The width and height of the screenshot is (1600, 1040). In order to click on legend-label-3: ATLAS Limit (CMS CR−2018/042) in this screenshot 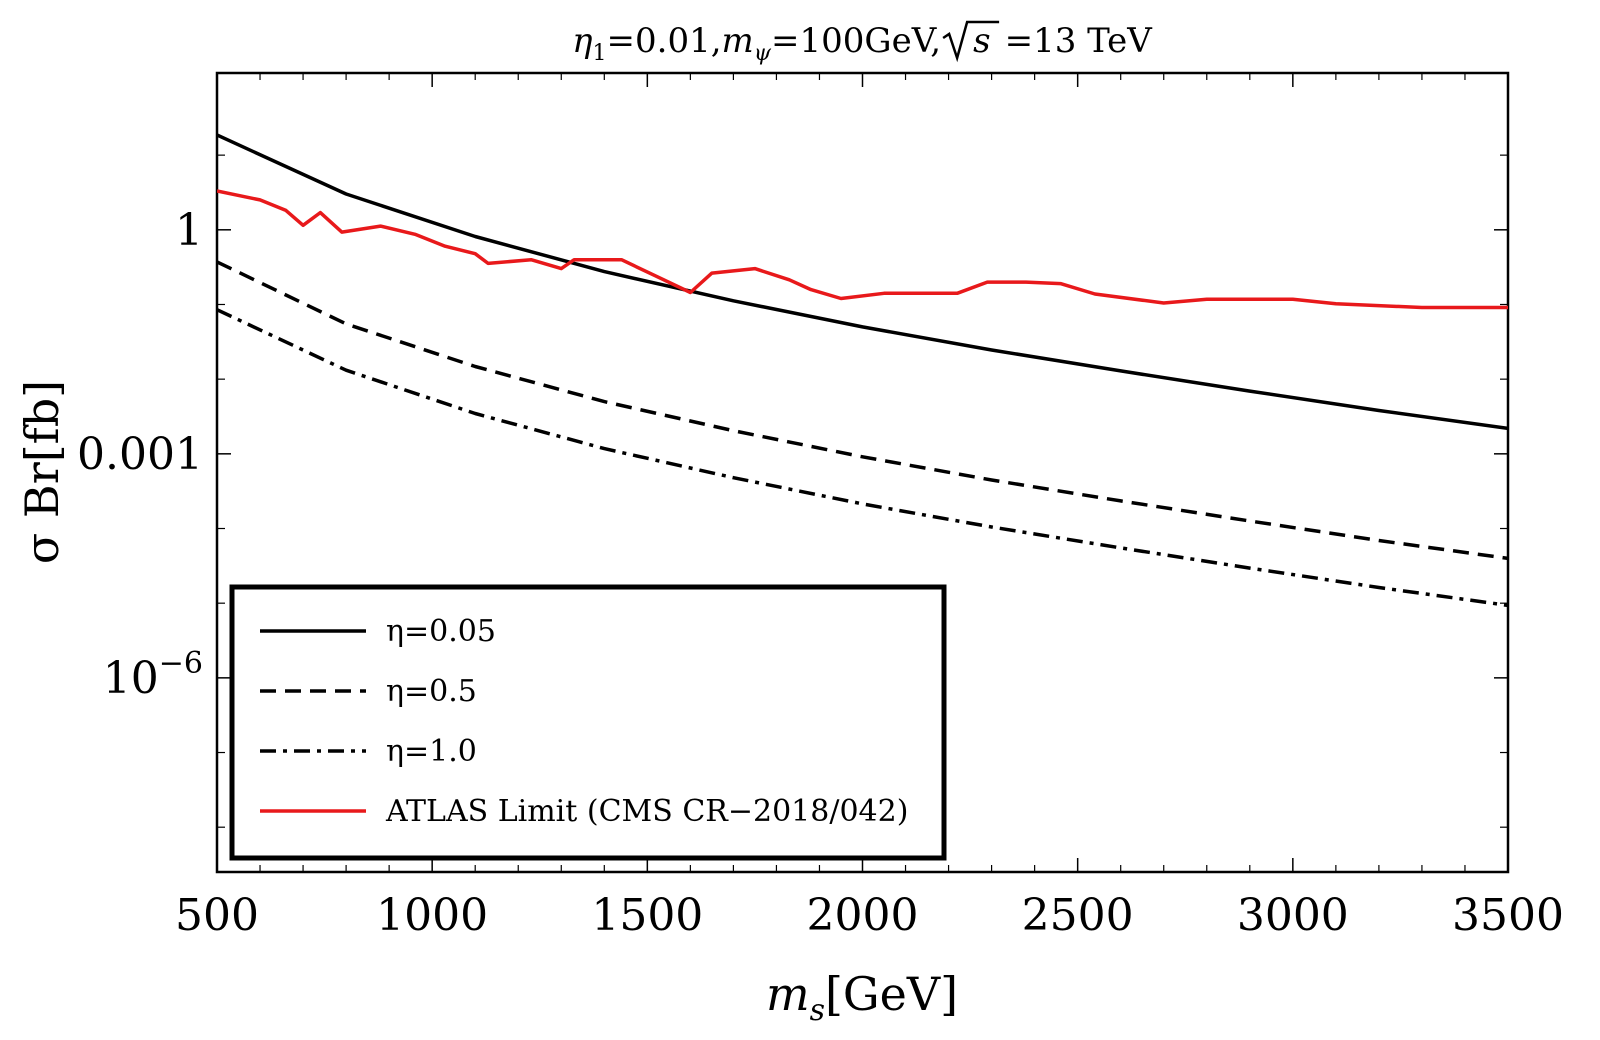, I will do `click(646, 811)`.